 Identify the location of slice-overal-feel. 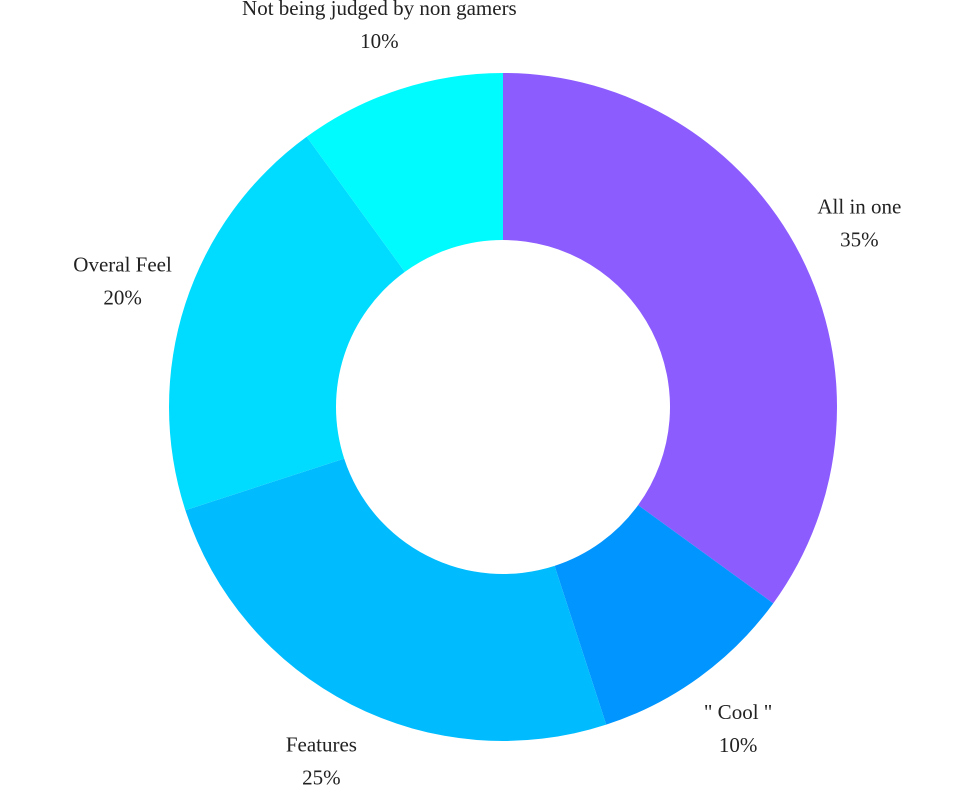
(286, 323).